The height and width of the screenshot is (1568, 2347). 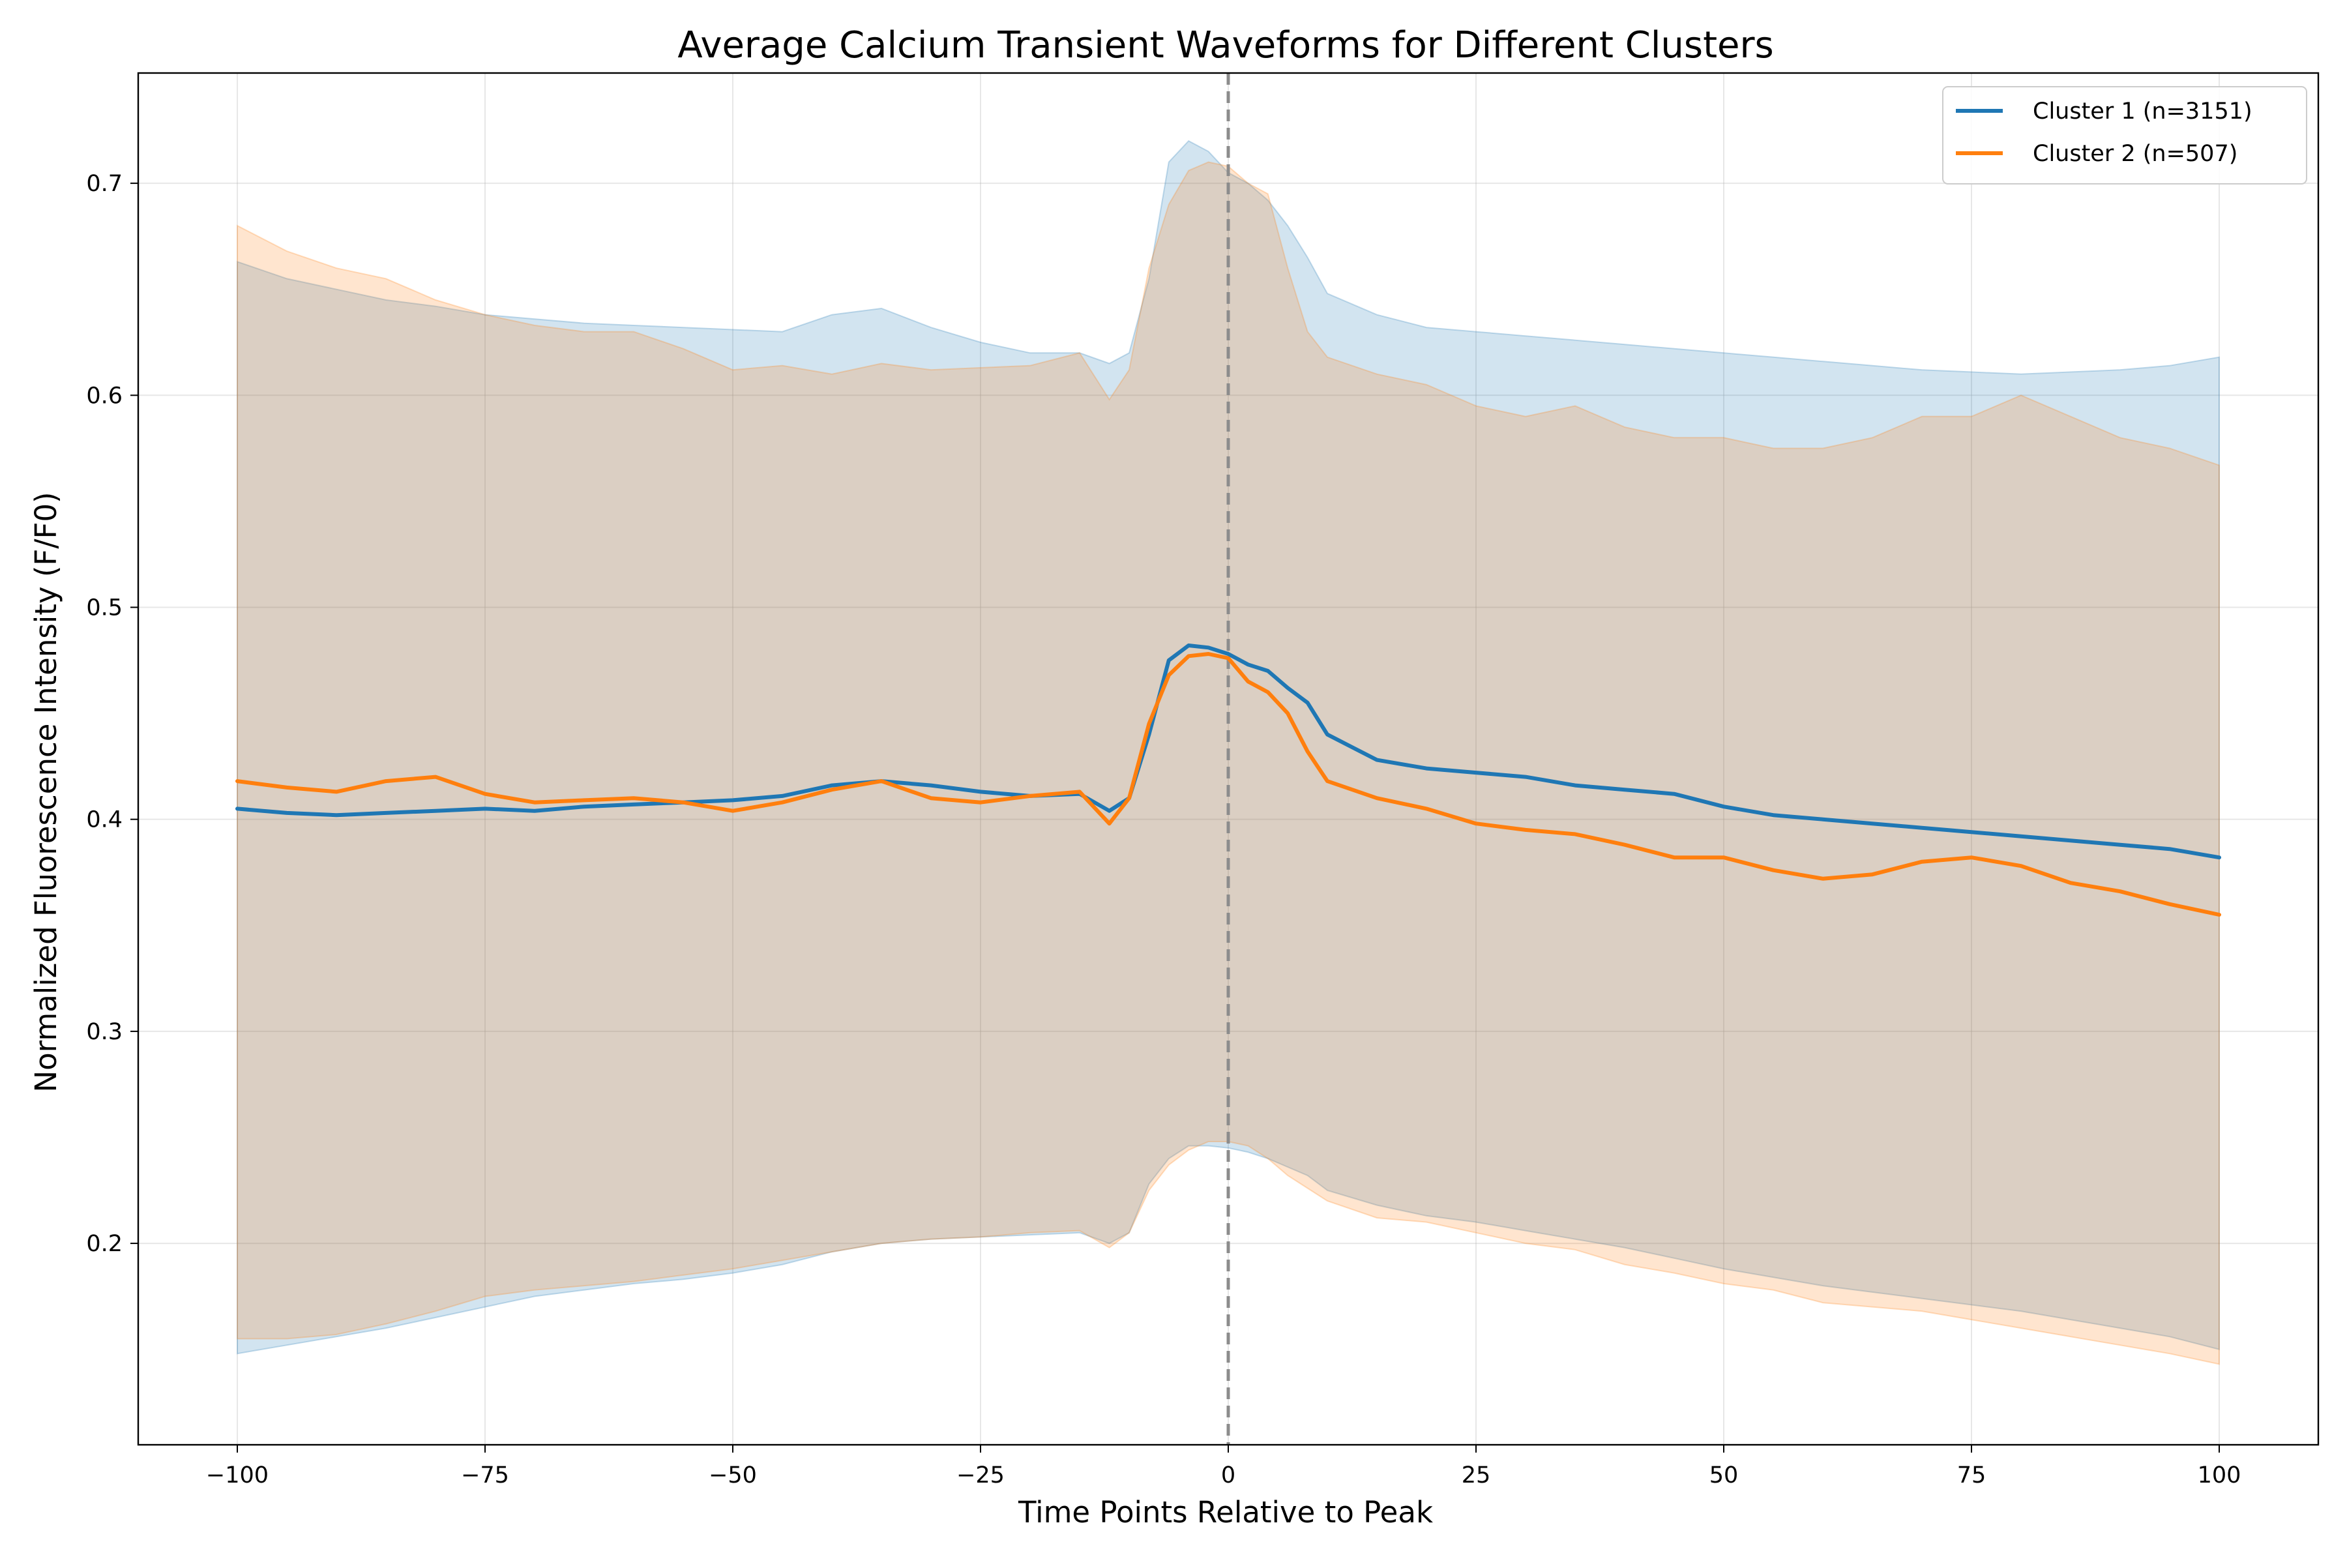 I want to click on x-tick-label: 50, so click(x=1724, y=1475).